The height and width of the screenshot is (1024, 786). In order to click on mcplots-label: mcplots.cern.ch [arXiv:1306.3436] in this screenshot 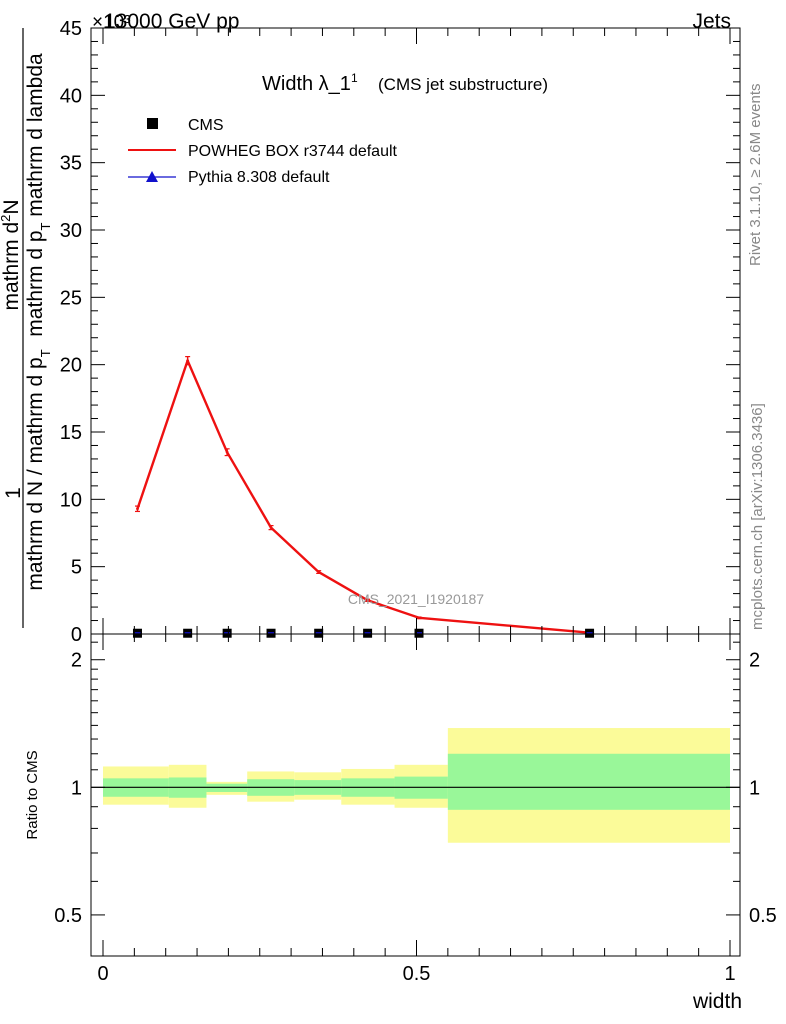, I will do `click(757, 516)`.